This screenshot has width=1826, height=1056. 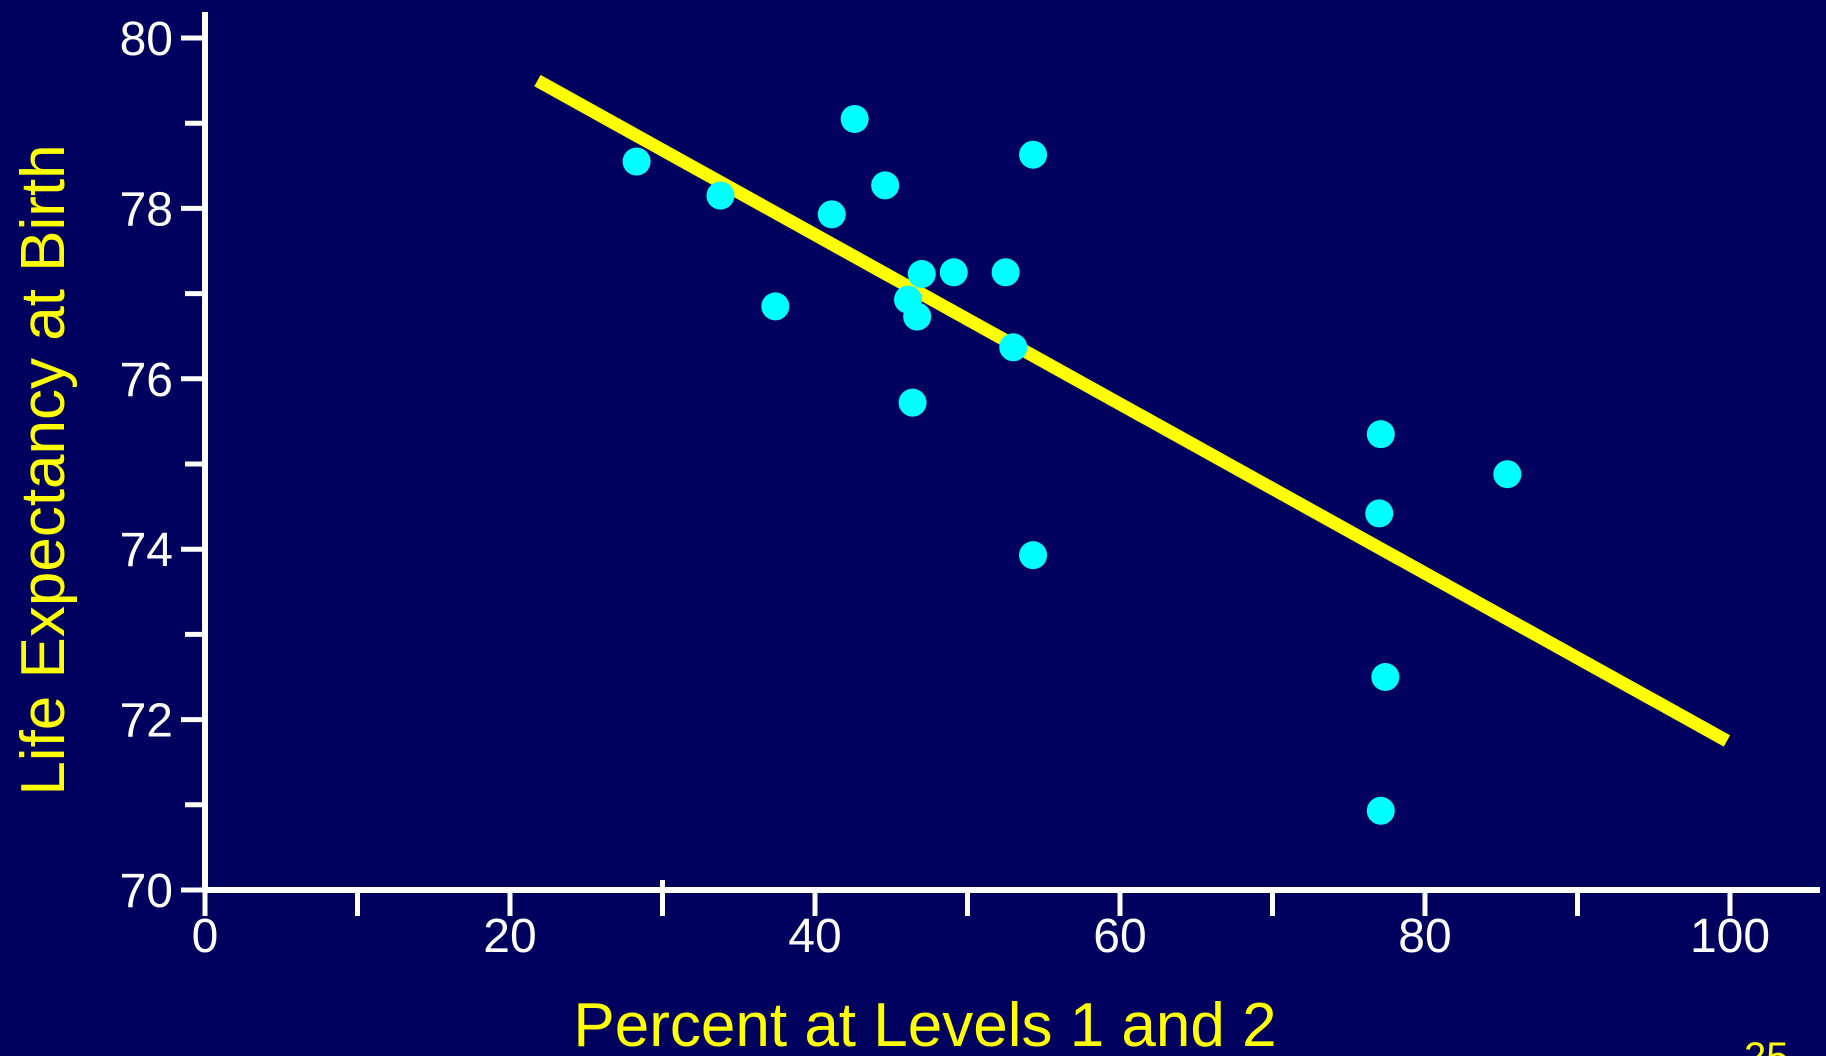 I want to click on x-tick-label: 0, so click(x=205, y=936).